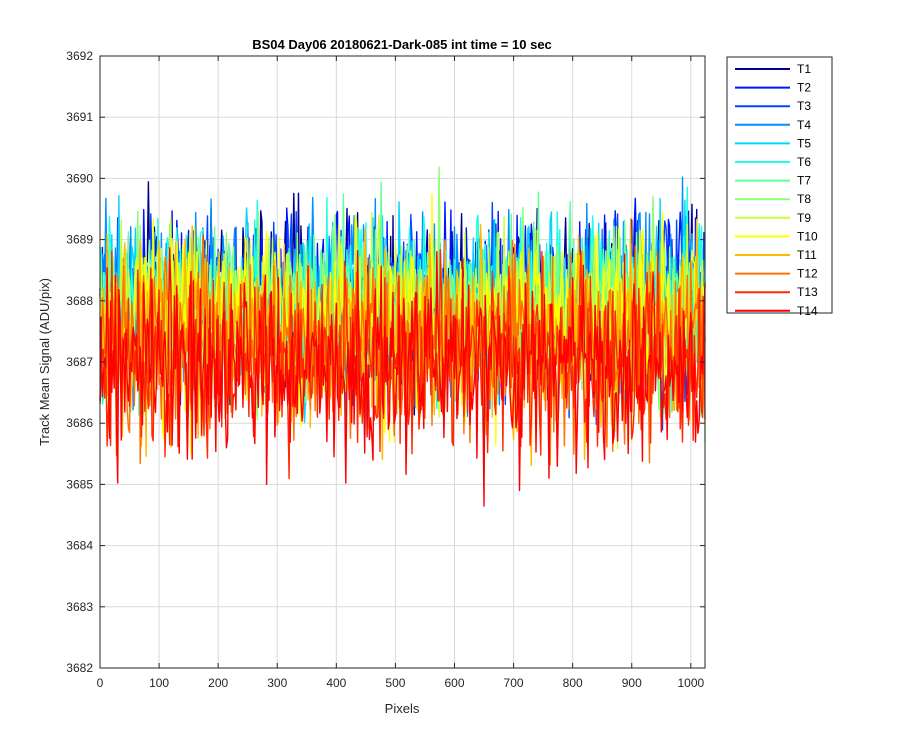 This screenshot has height=750, width=900. What do you see at coordinates (336, 683) in the screenshot?
I see `x-tick-label: 400` at bounding box center [336, 683].